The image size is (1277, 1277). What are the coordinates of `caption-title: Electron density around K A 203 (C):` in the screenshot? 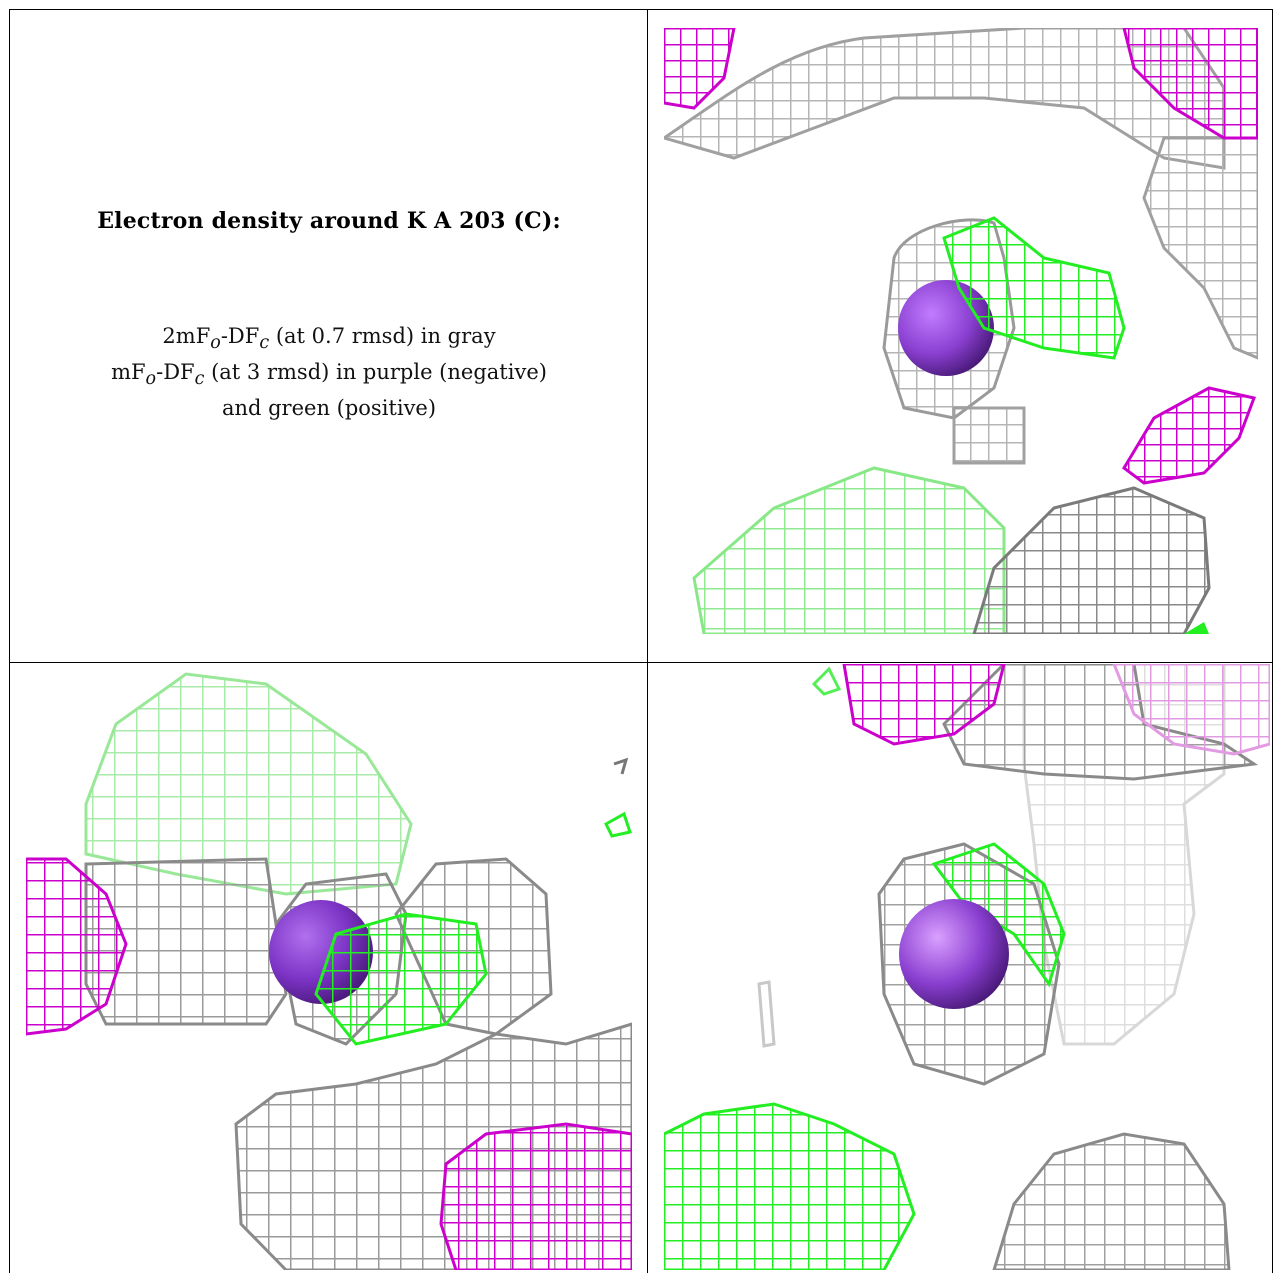 It's located at (329, 221).